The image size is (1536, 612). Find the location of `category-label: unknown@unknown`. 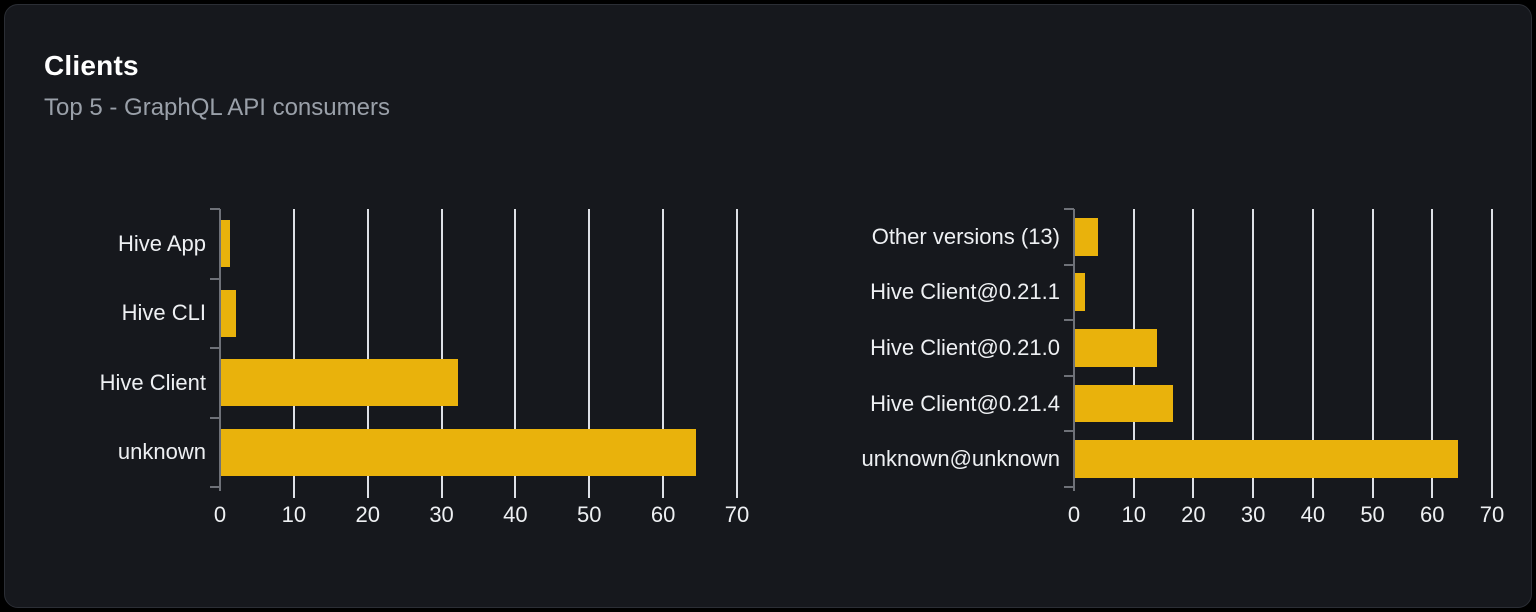

category-label: unknown@unknown is located at coordinates (960, 459).